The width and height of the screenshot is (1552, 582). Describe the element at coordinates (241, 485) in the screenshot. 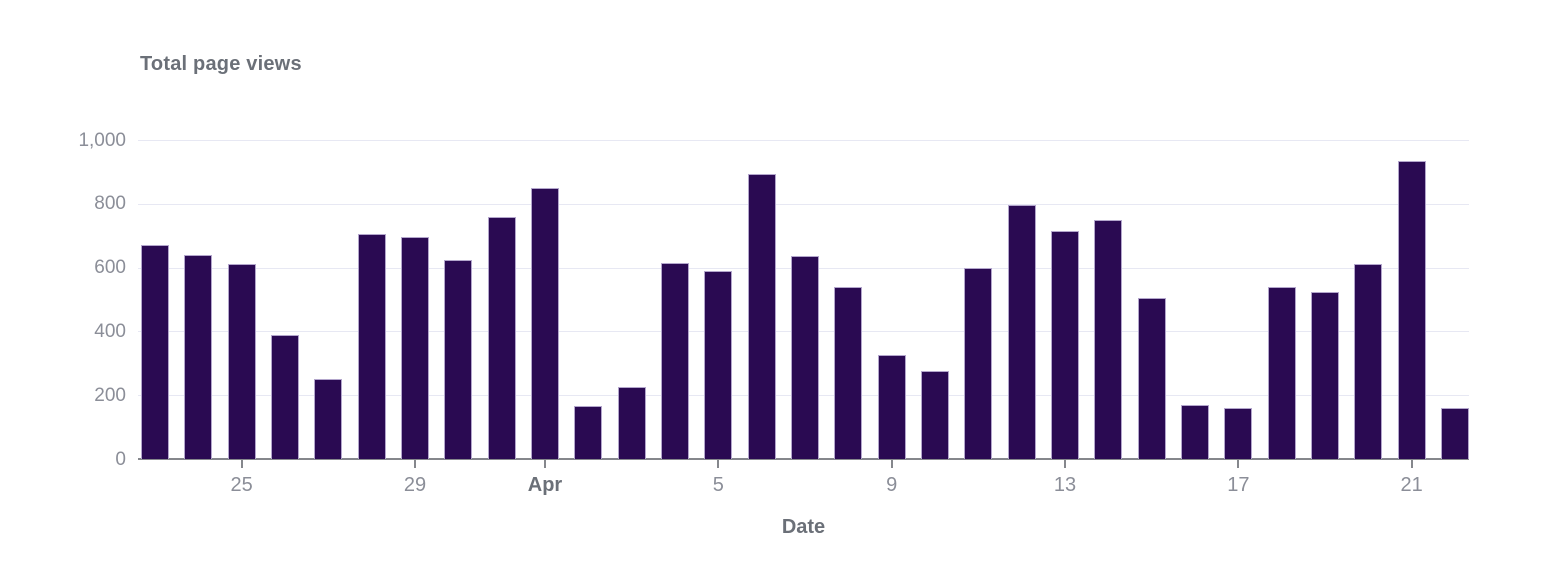

I see `x-tick-label-25: 25` at that location.